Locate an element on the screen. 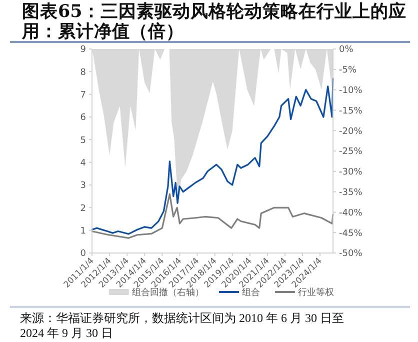  source-note: 来源：华福证券研究所，数据统计区间为 2010 年 6 月 30 日至 2024 年 9 月 30 日 is located at coordinates (182, 325).